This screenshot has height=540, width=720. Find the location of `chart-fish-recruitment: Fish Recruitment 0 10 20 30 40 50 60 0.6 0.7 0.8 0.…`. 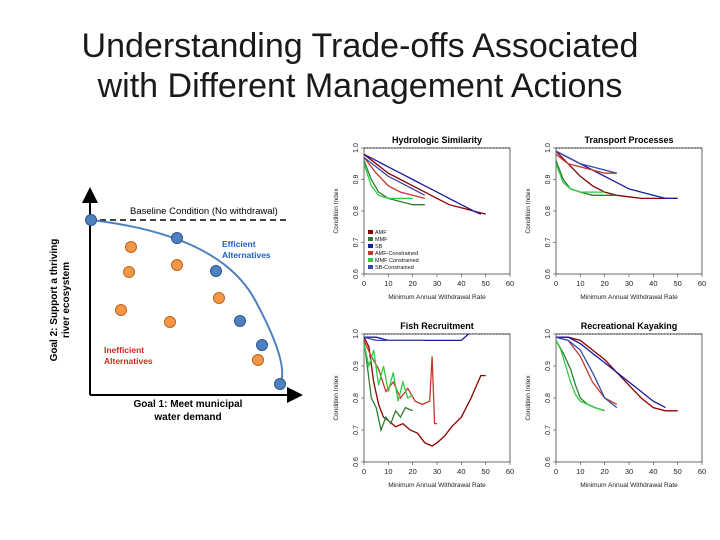

chart-fish-recruitment: Fish Recruitment 0 10 20 30 40 50 60 0.6 0.7 0.8 0.… is located at coordinates (423, 405).